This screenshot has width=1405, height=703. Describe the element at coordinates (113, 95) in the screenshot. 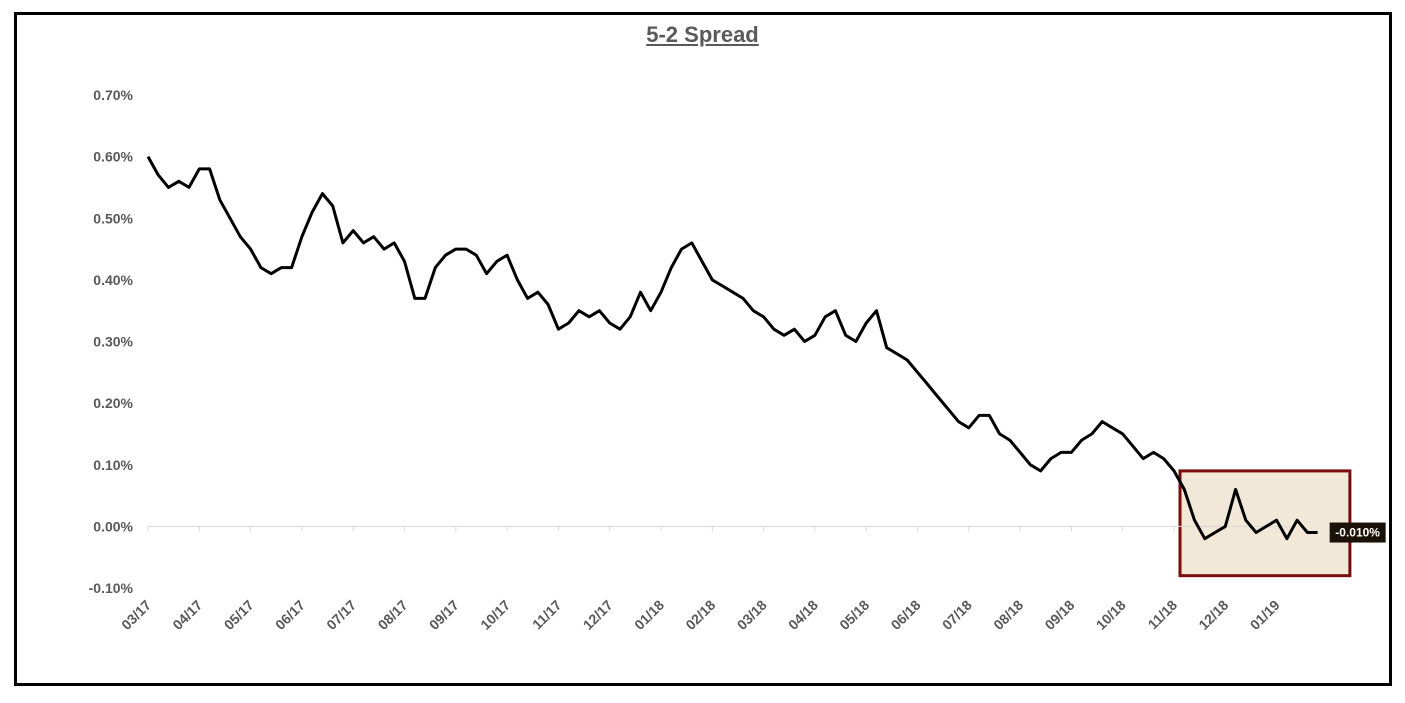

I see `y-tick-label: 0.70%` at that location.